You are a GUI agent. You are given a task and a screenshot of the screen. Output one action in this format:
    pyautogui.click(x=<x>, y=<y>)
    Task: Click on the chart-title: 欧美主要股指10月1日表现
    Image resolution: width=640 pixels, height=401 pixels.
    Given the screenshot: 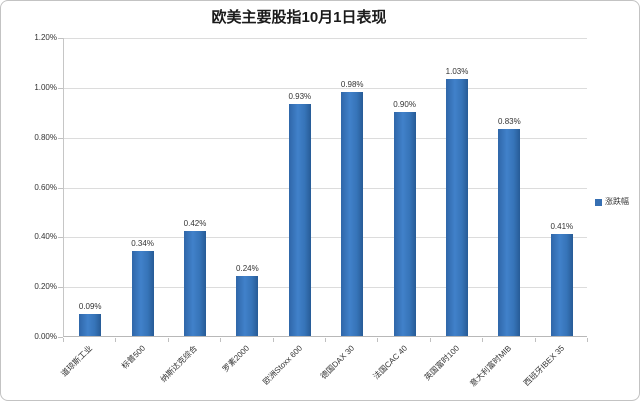 What is the action you would take?
    pyautogui.click(x=299, y=17)
    